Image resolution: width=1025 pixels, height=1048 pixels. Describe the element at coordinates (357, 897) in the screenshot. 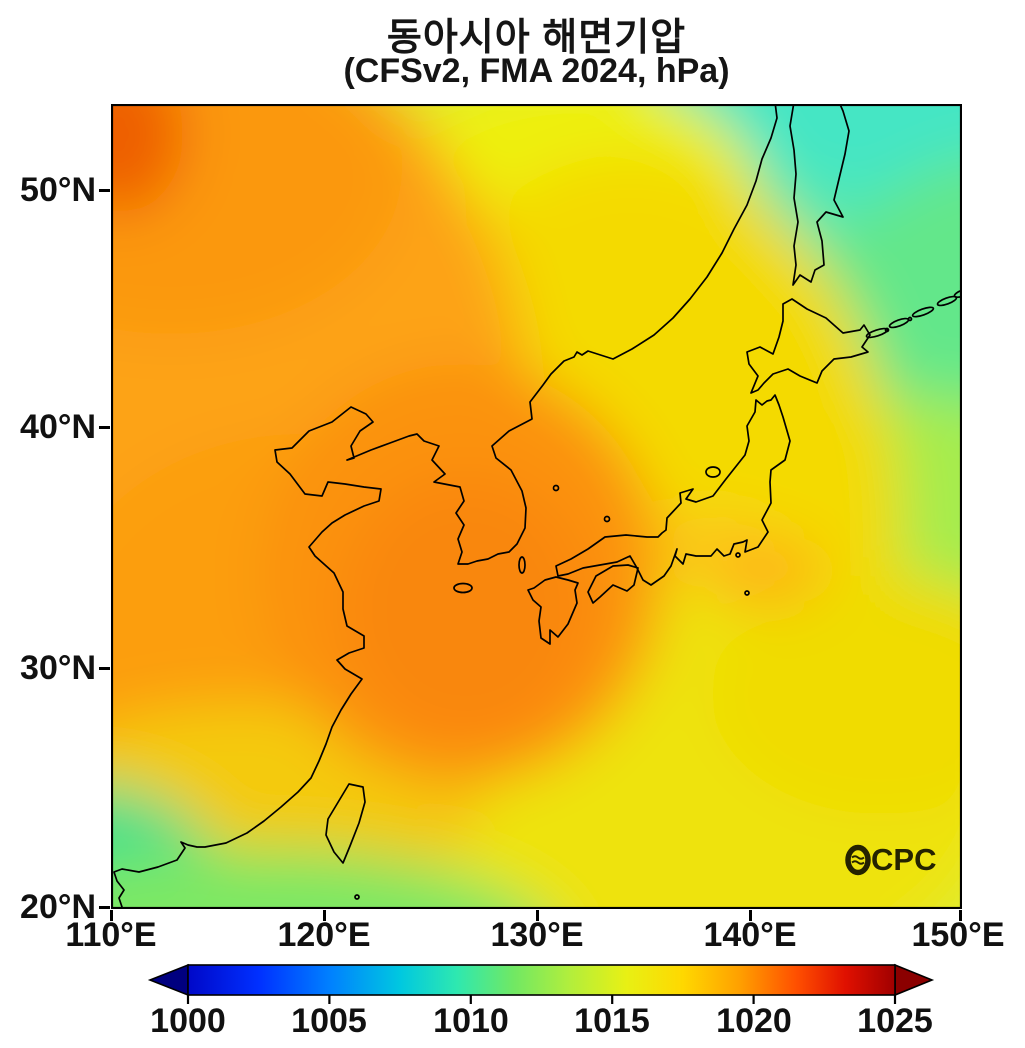

I see `islet-south-china` at that location.